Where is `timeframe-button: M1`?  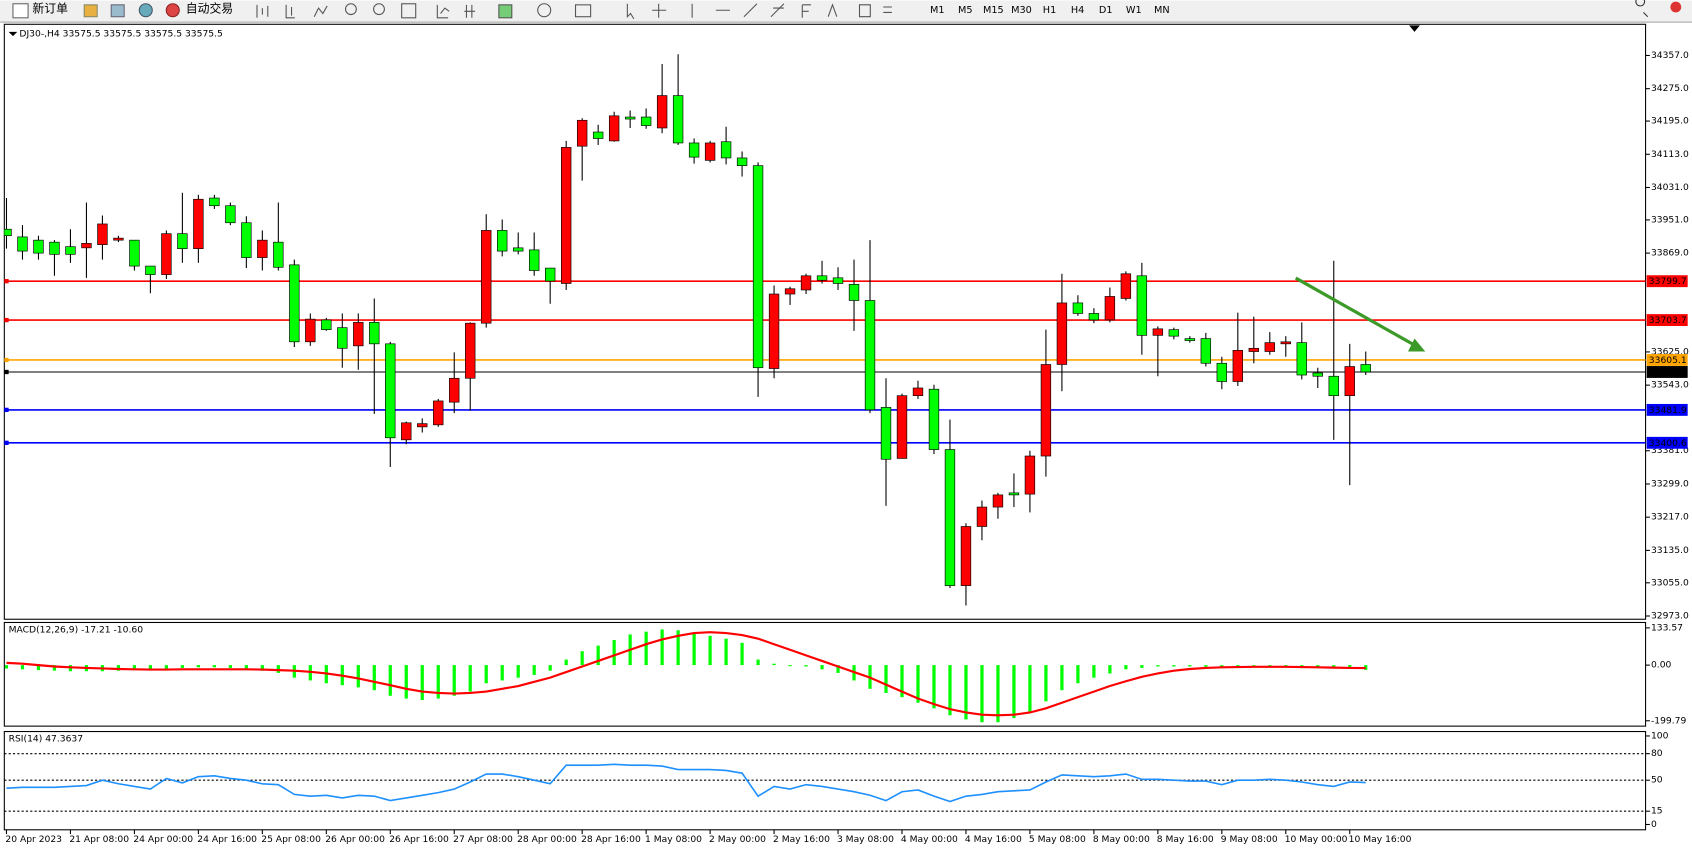
timeframe-button: M1 is located at coordinates (937, 10).